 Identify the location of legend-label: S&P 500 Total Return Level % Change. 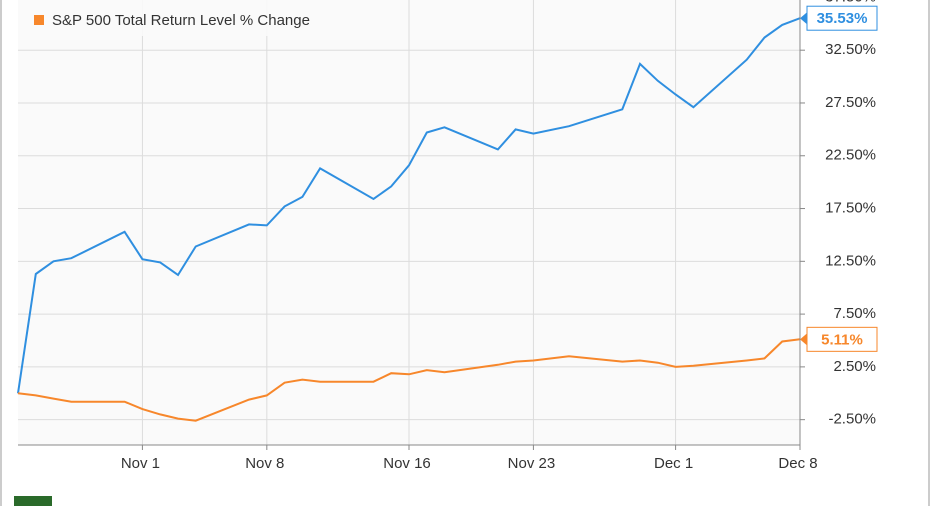
(181, 20).